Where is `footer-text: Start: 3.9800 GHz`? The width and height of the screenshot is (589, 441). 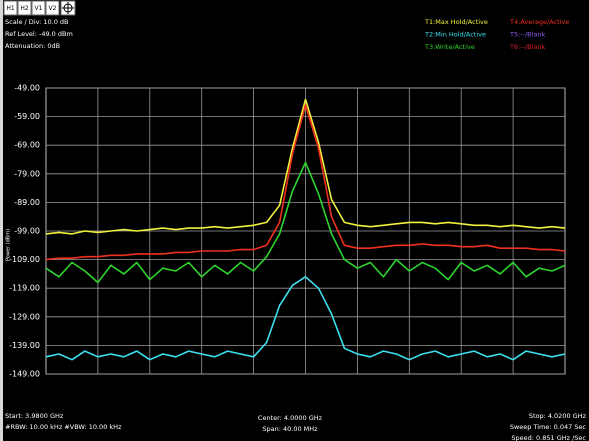
footer-text: Start: 3.9800 GHz is located at coordinates (34, 416).